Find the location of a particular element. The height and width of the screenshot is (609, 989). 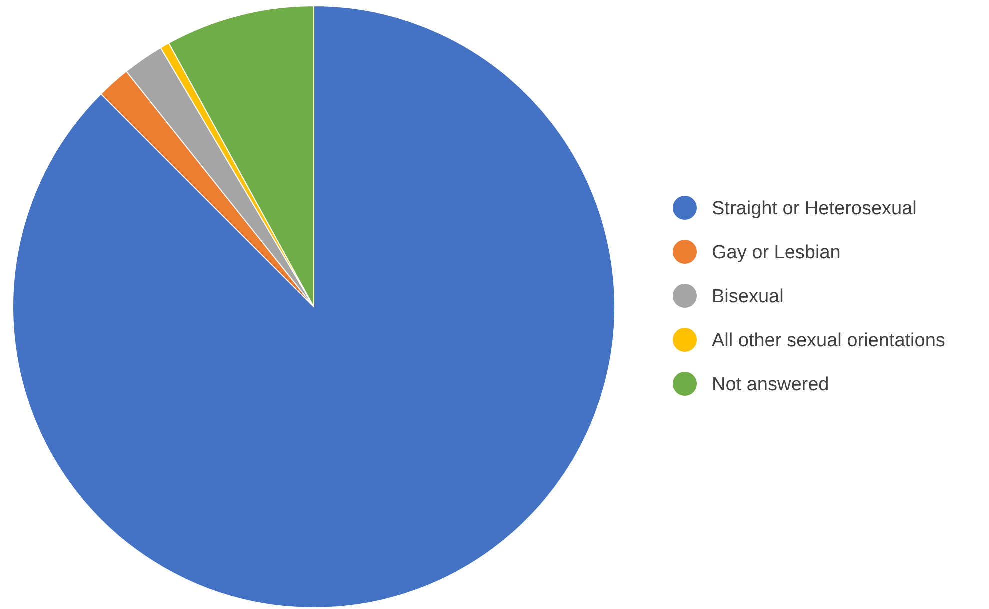

legend-label: Bisexual is located at coordinates (748, 297).